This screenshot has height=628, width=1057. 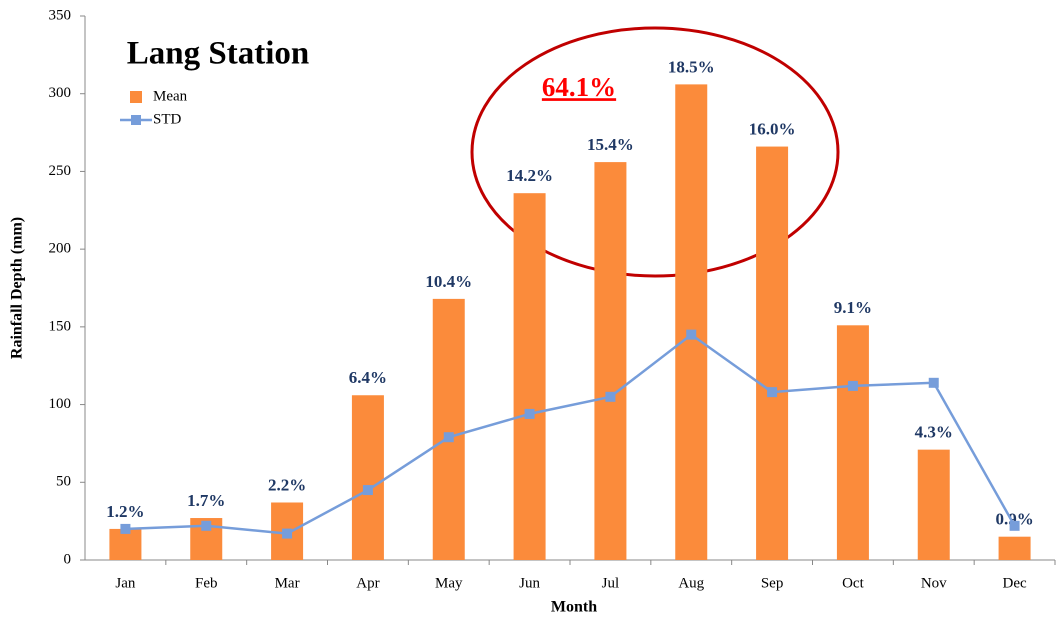 I want to click on x-tick-label: Jun, so click(x=529, y=583).